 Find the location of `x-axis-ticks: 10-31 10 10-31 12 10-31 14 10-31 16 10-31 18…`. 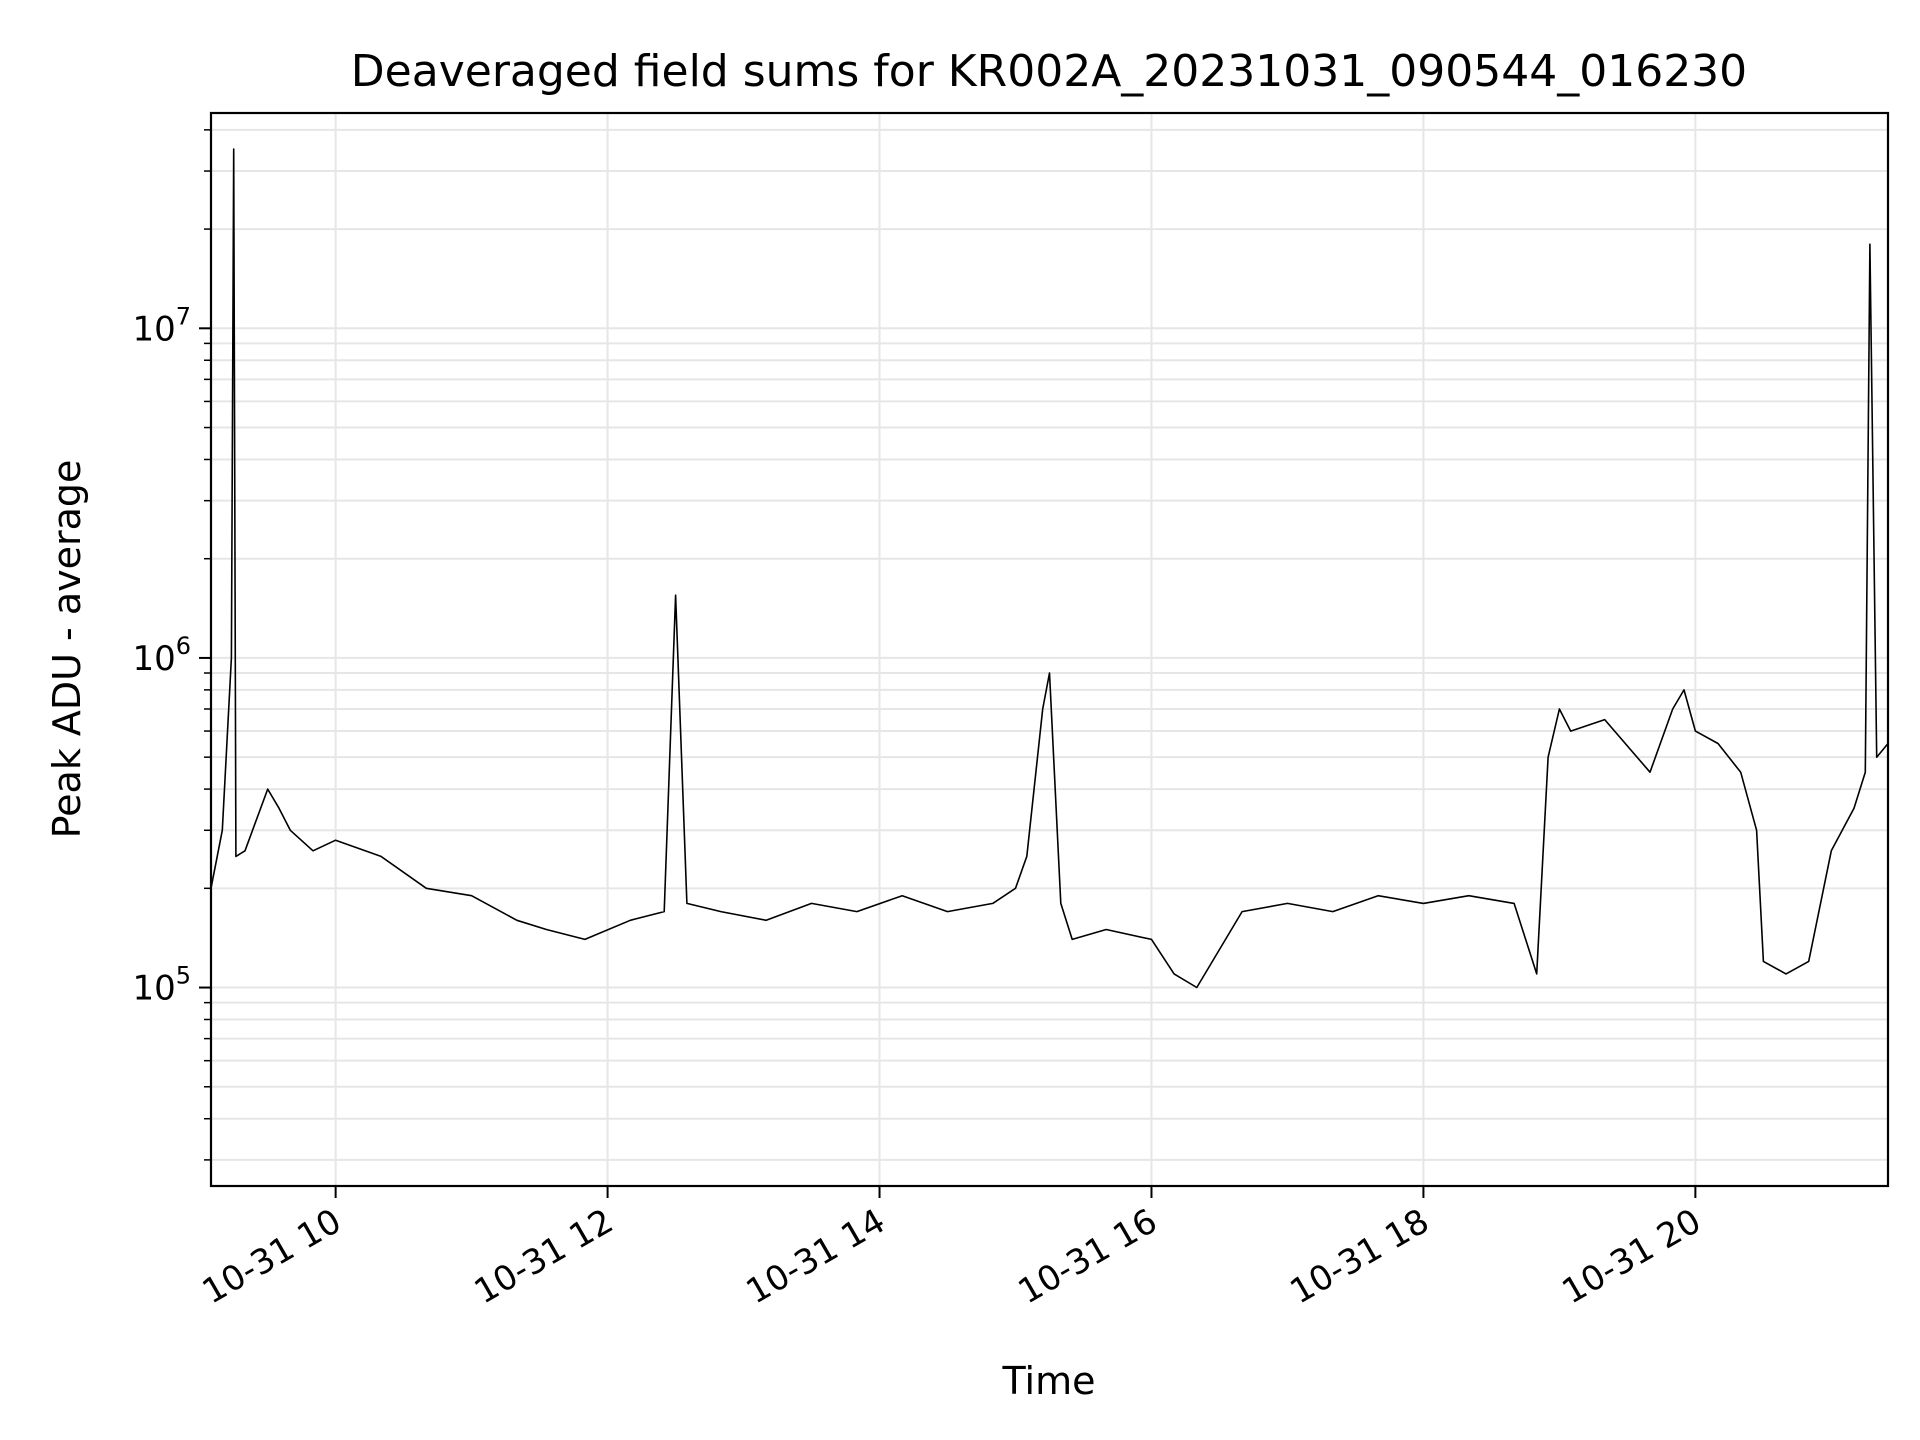

x-axis-ticks: 10-31 10 10-31 12 10-31 14 10-31 16 10-31 18… is located at coordinates (952, 1249).